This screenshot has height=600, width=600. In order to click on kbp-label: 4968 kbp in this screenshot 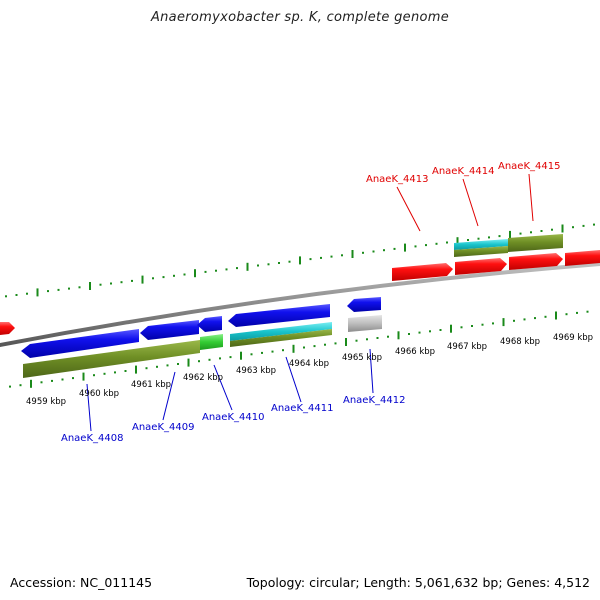, I will do `click(520, 342)`.